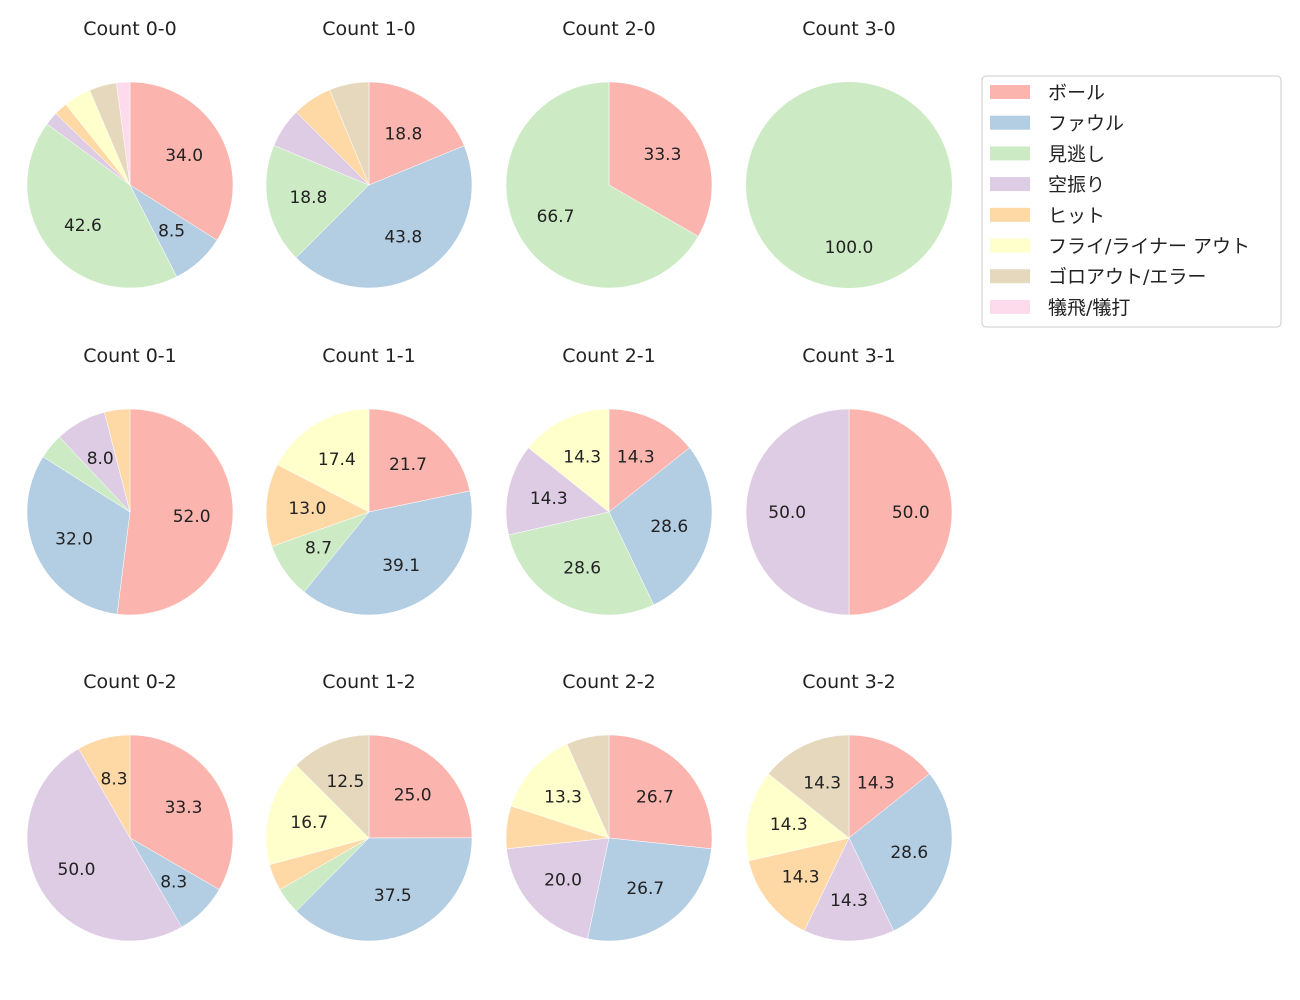  What do you see at coordinates (171, 232) in the screenshot?
I see `slice-label: 8.5` at bounding box center [171, 232].